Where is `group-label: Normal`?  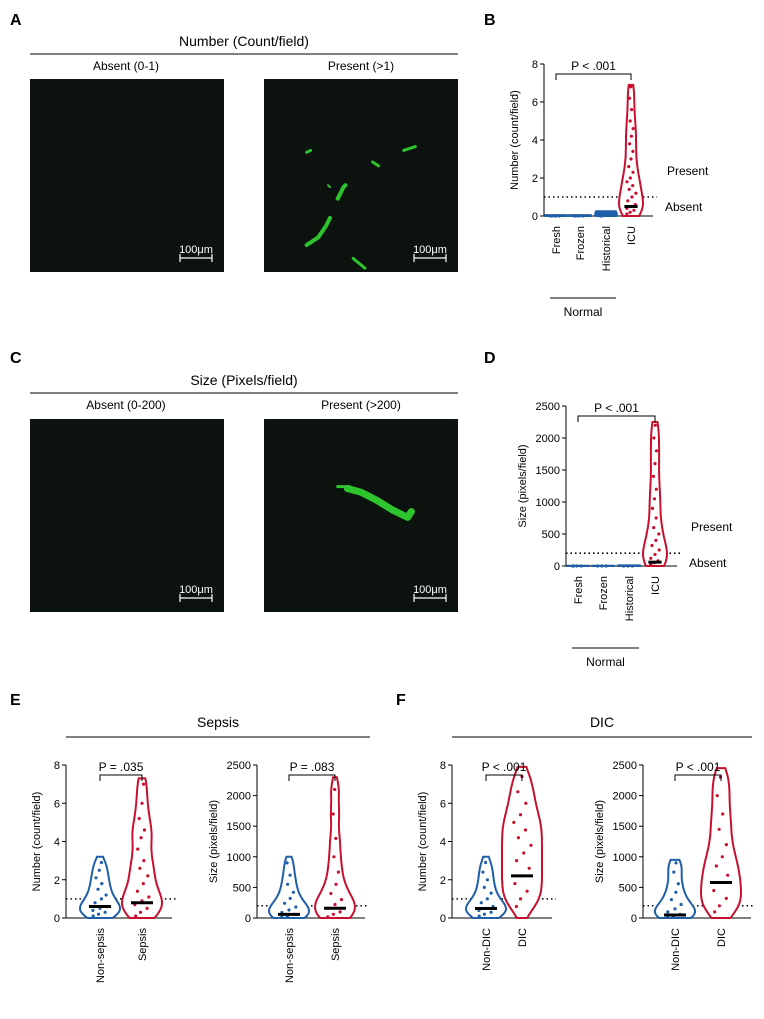 group-label: Normal is located at coordinates (605, 662).